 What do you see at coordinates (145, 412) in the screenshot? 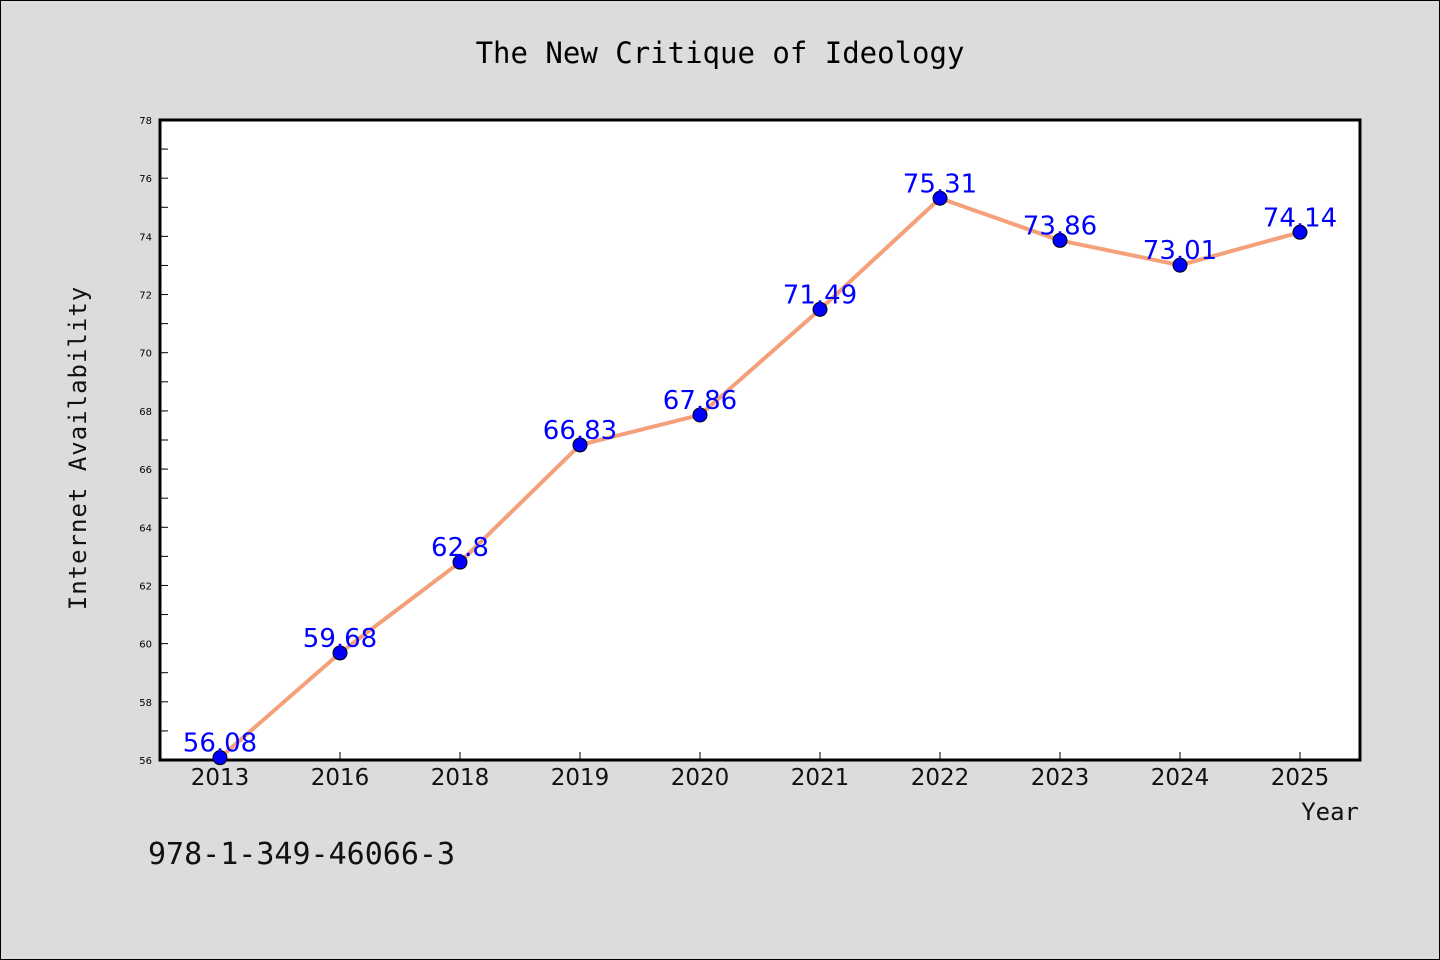
I see `y-tick-label: 68` at bounding box center [145, 412].